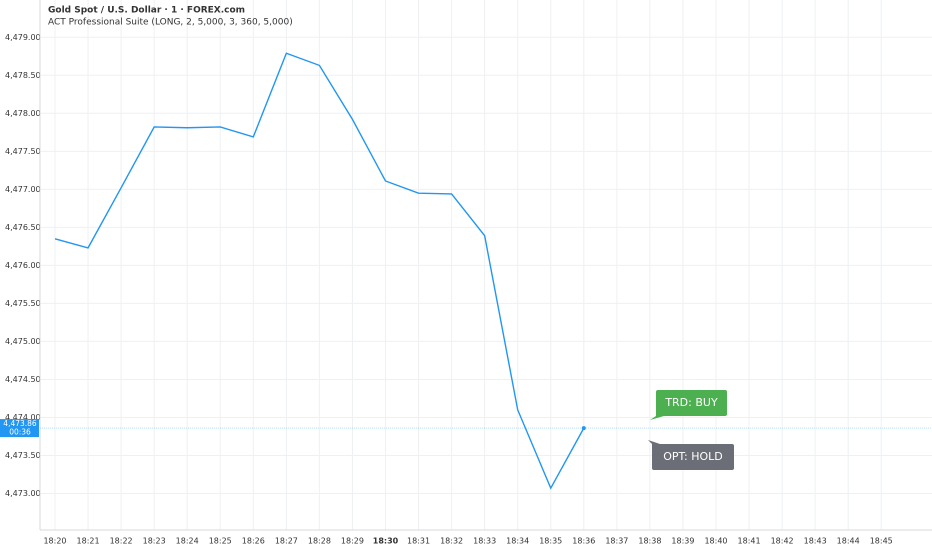  What do you see at coordinates (23, 227) in the screenshot?
I see `y-tick-label: 4,476.50` at bounding box center [23, 227].